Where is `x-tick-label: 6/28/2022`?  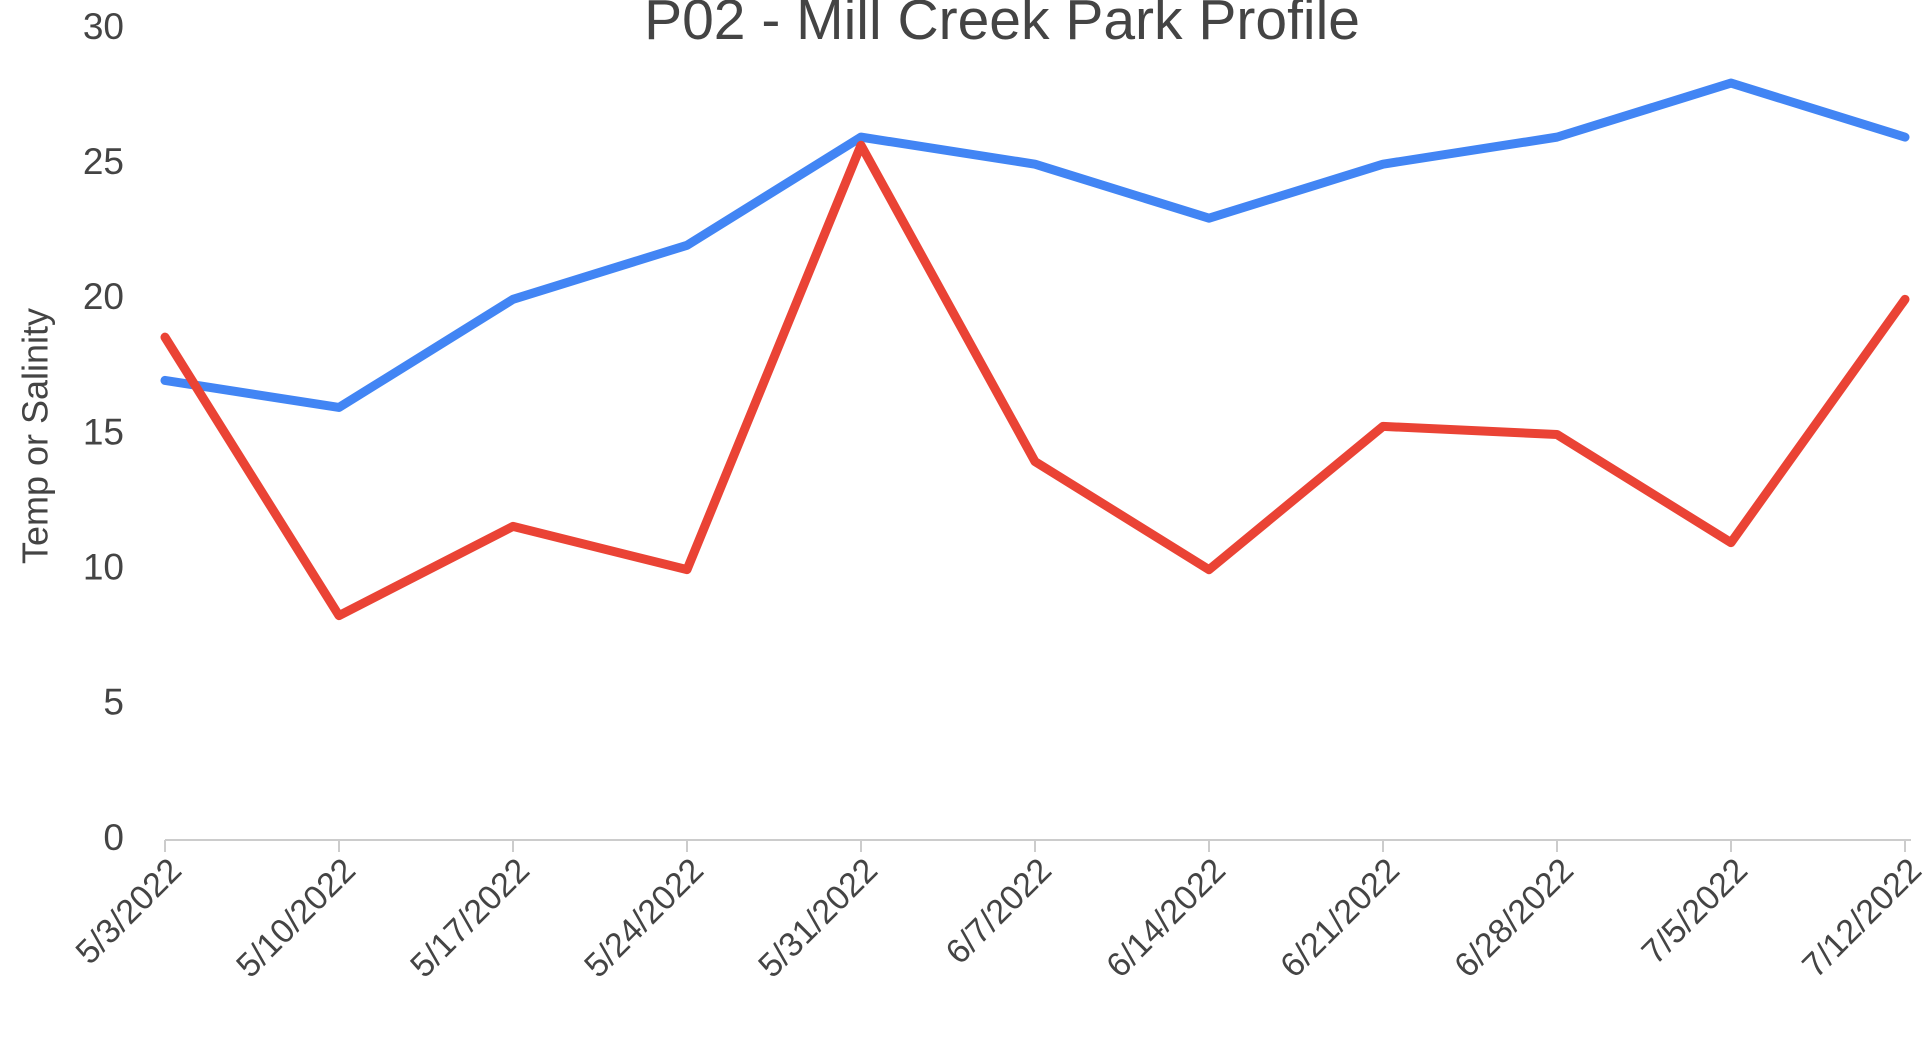
x-tick-label: 6/28/2022 is located at coordinates (1514, 918).